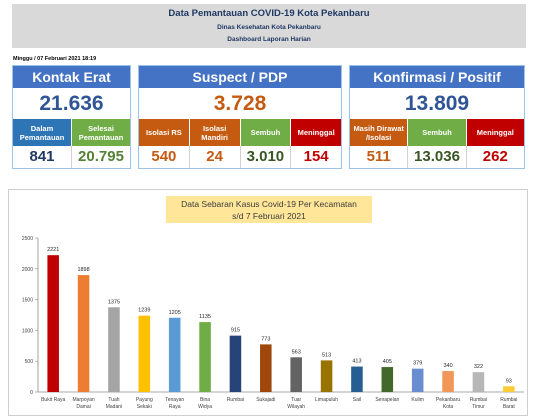 This screenshot has width=536, height=419. What do you see at coordinates (113, 400) in the screenshot?
I see `x-tick-label: Tuah` at bounding box center [113, 400].